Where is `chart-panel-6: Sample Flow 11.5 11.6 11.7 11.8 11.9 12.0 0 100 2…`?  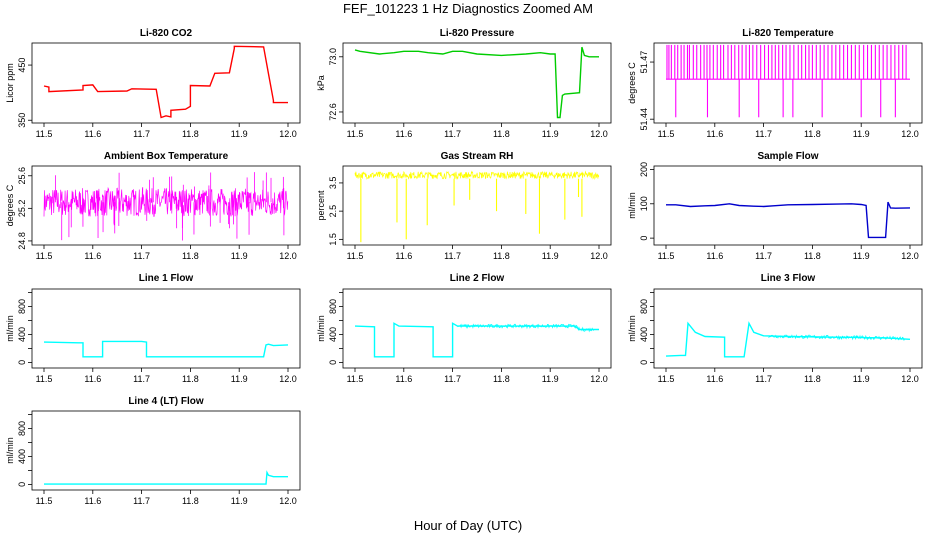
chart-panel-6: Sample Flow 11.5 11.6 11.7 11.8 11.9 12.0 0 100 2… is located at coordinates (775, 206).